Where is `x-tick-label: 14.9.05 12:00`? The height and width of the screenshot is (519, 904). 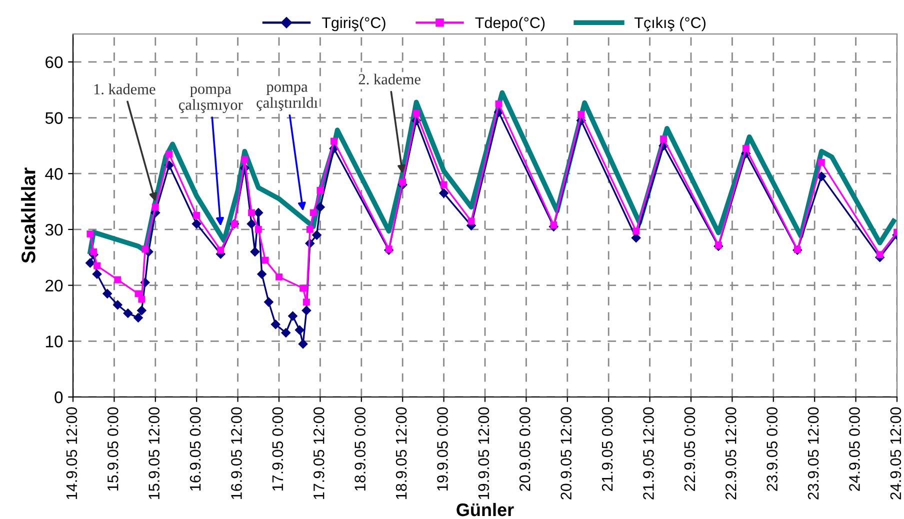 x-tick-label: 14.9.05 12:00 is located at coordinates (72, 453).